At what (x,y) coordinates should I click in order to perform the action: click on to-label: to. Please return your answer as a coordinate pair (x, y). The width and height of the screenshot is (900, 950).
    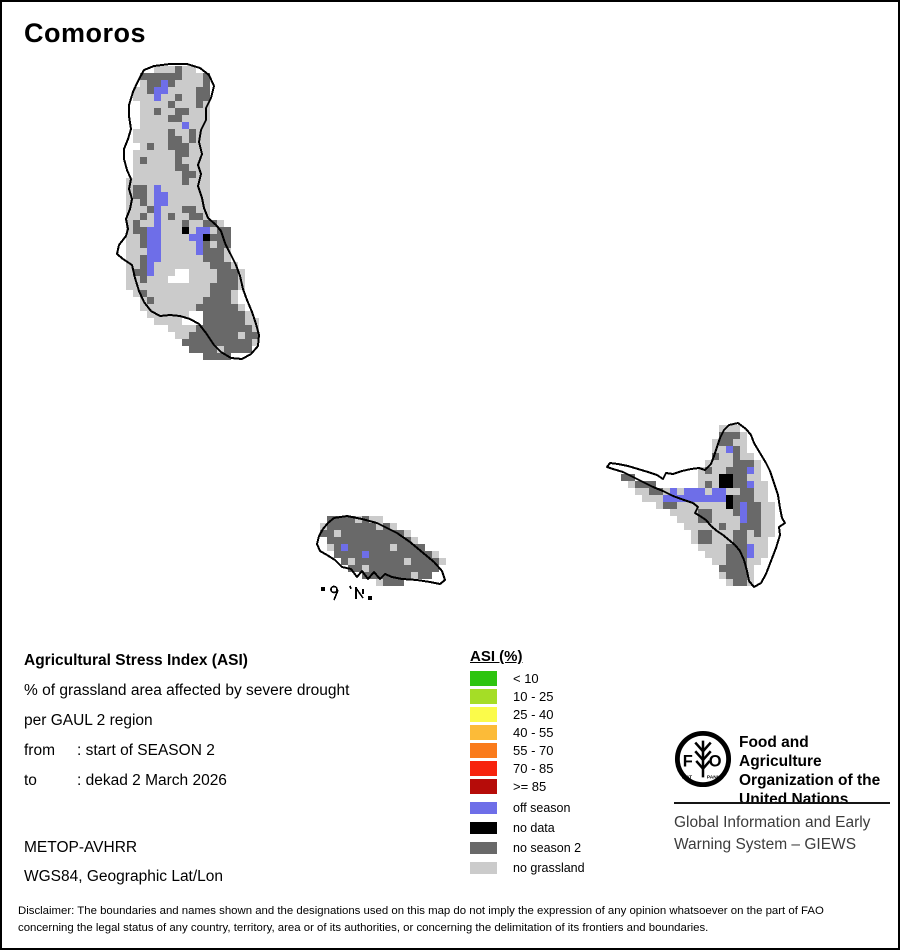
    Looking at the image, I should click on (30, 780).